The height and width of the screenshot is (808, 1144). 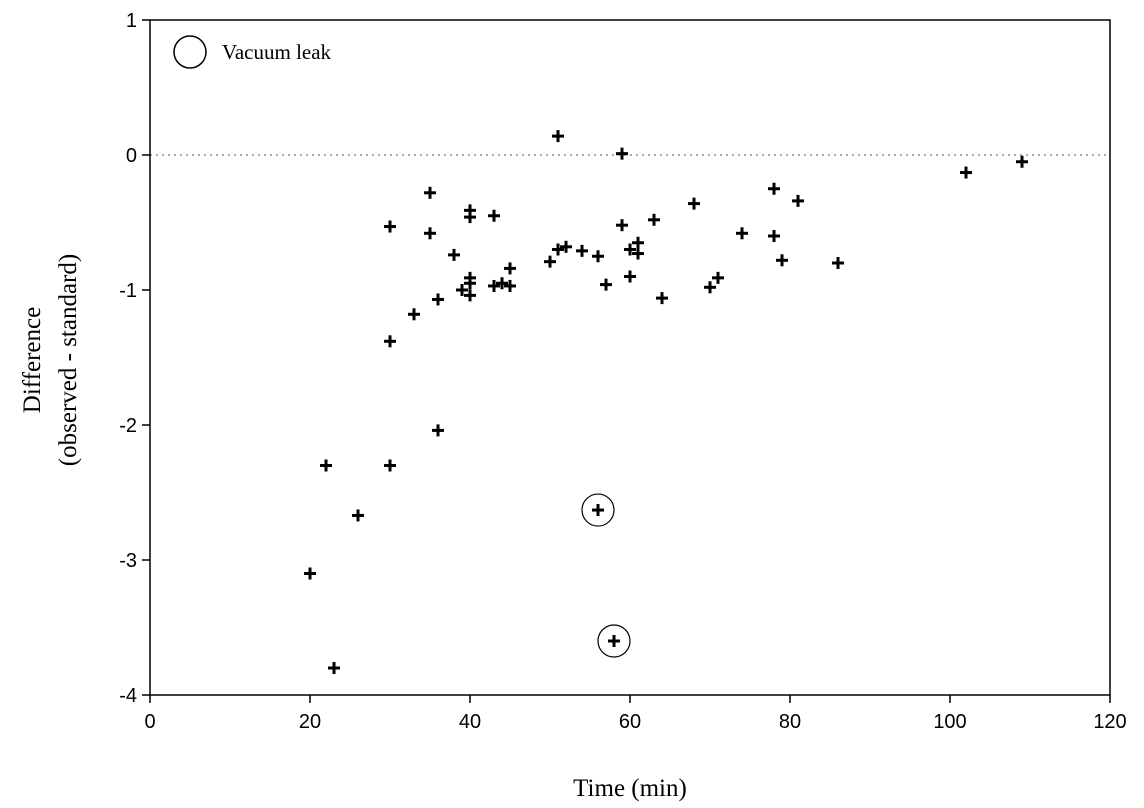 I want to click on y-axis-title-line2: (observed - standard), so click(x=68, y=360).